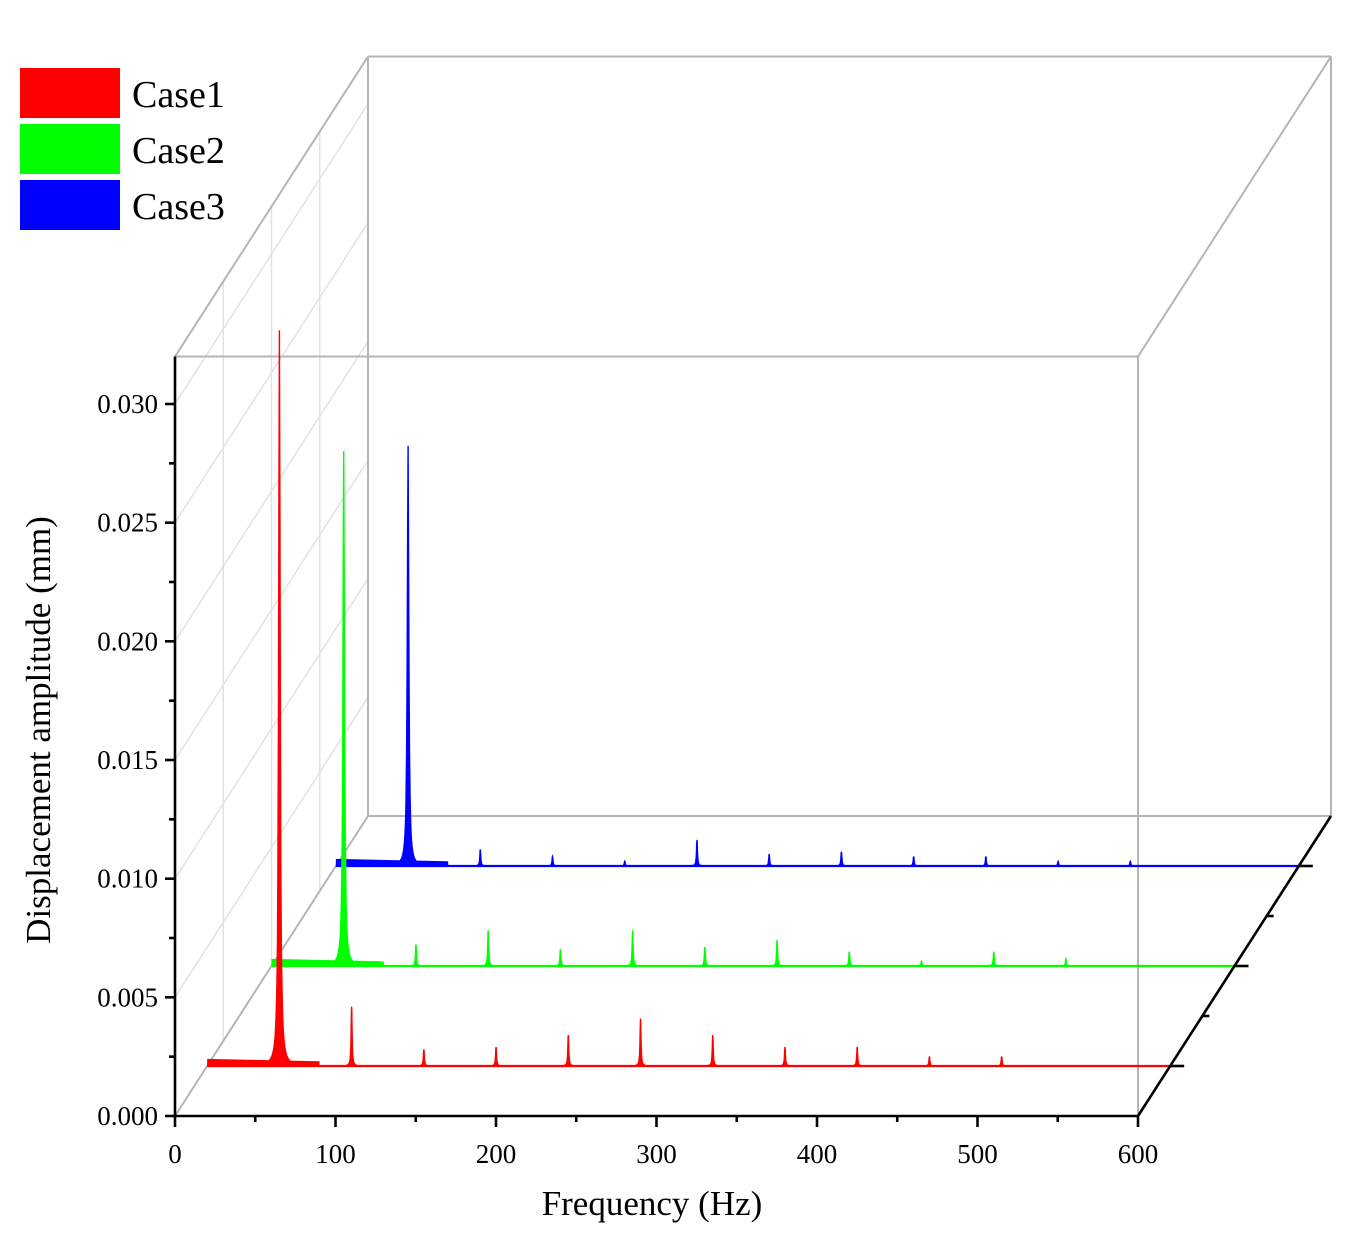  I want to click on x-axis-title: Frequency (Hz), so click(652, 1203).